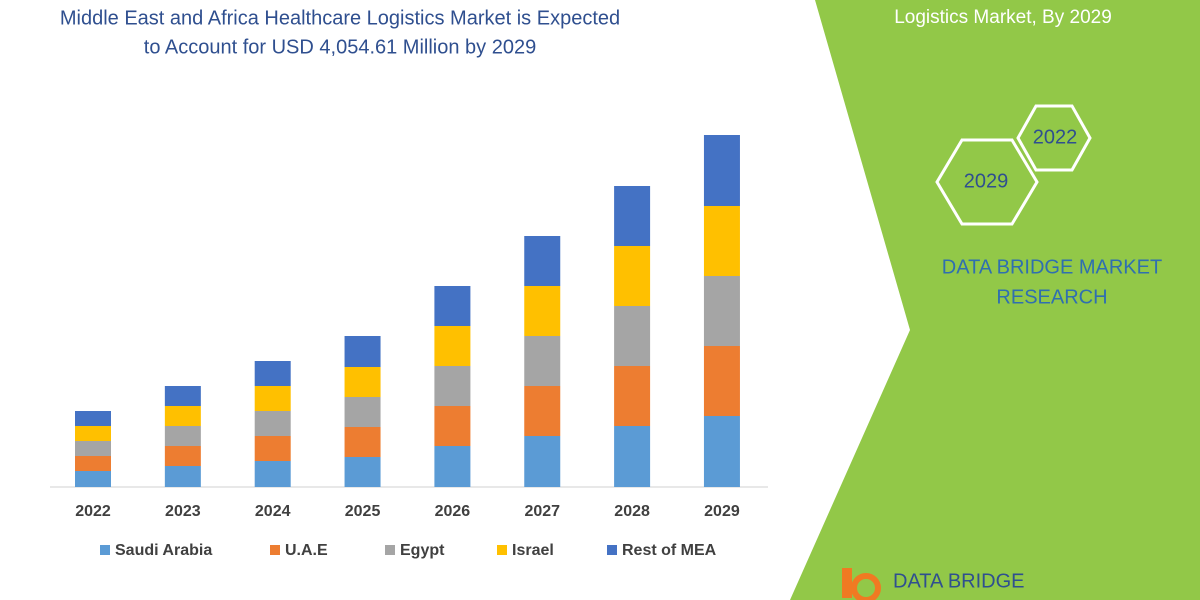 Image resolution: width=1200 pixels, height=600 pixels. Describe the element at coordinates (542, 511) in the screenshot. I see `x-tick-label: 2027` at that location.